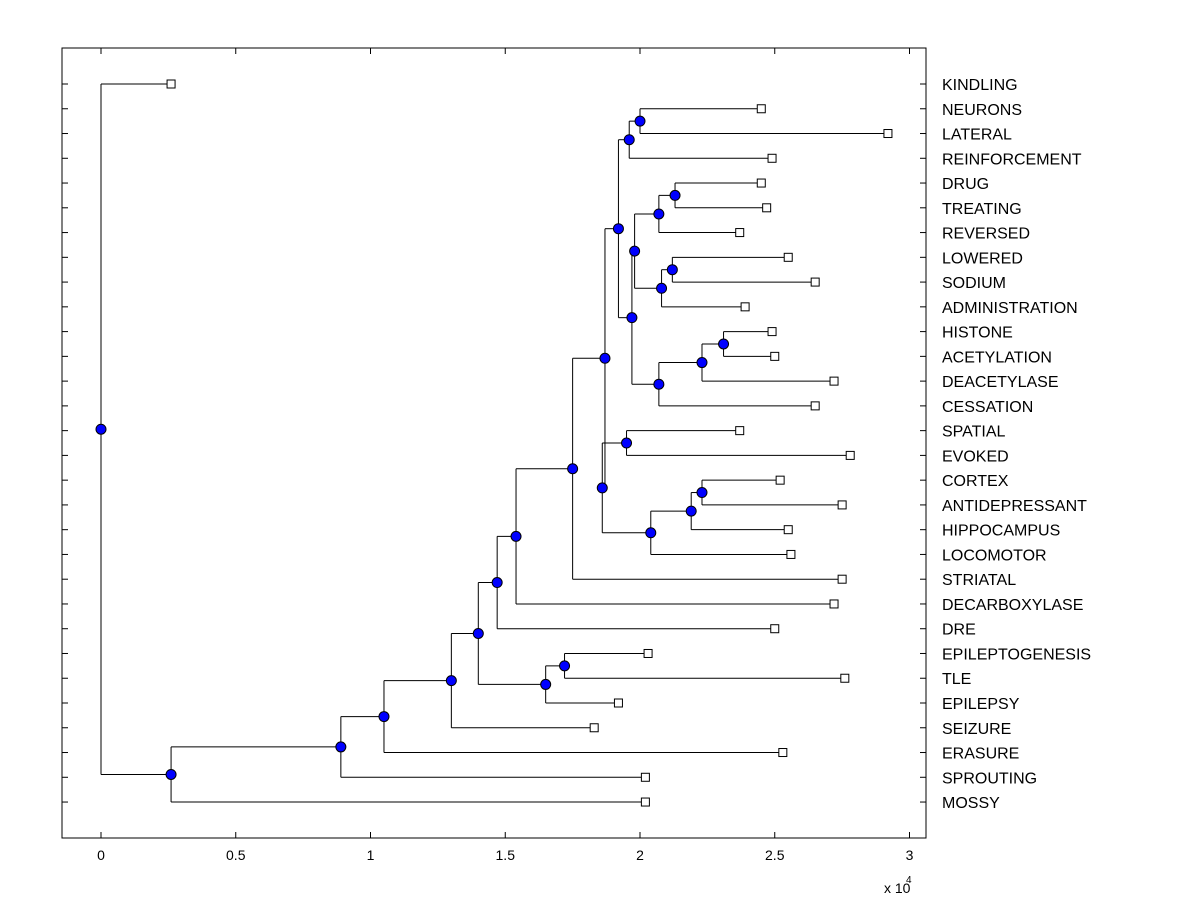 Image resolution: width=1200 pixels, height=900 pixels. I want to click on x-tick-label: 0.5, so click(236, 855).